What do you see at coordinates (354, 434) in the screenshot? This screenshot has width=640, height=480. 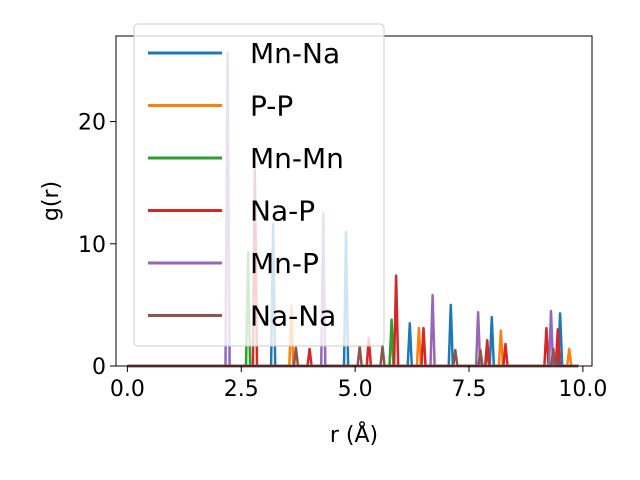 I see `x-axis-label: r (Å)` at bounding box center [354, 434].